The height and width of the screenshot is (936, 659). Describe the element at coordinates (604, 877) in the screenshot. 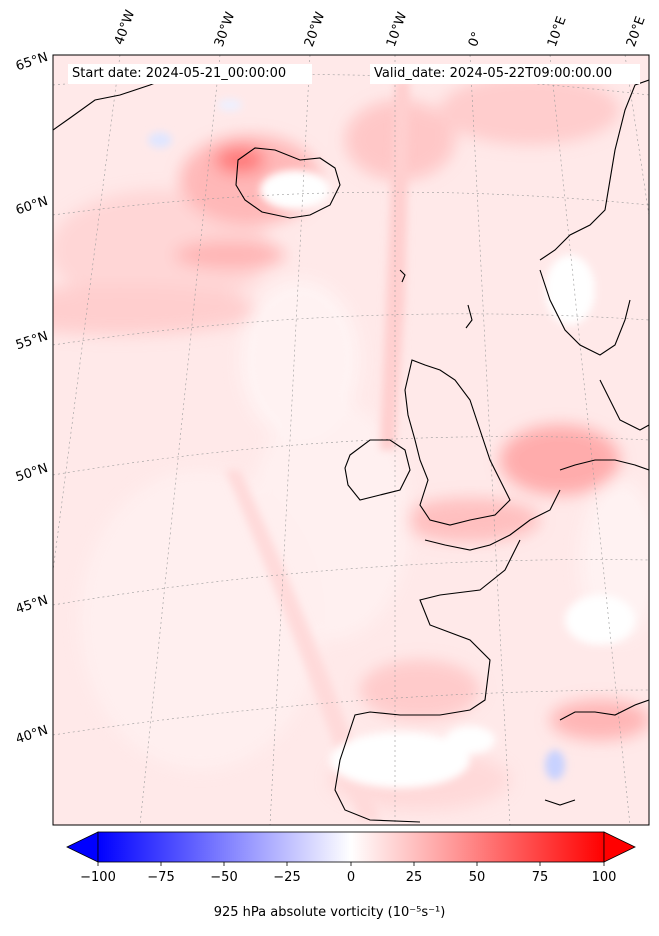

I see `colorbar-tick: 100` at that location.